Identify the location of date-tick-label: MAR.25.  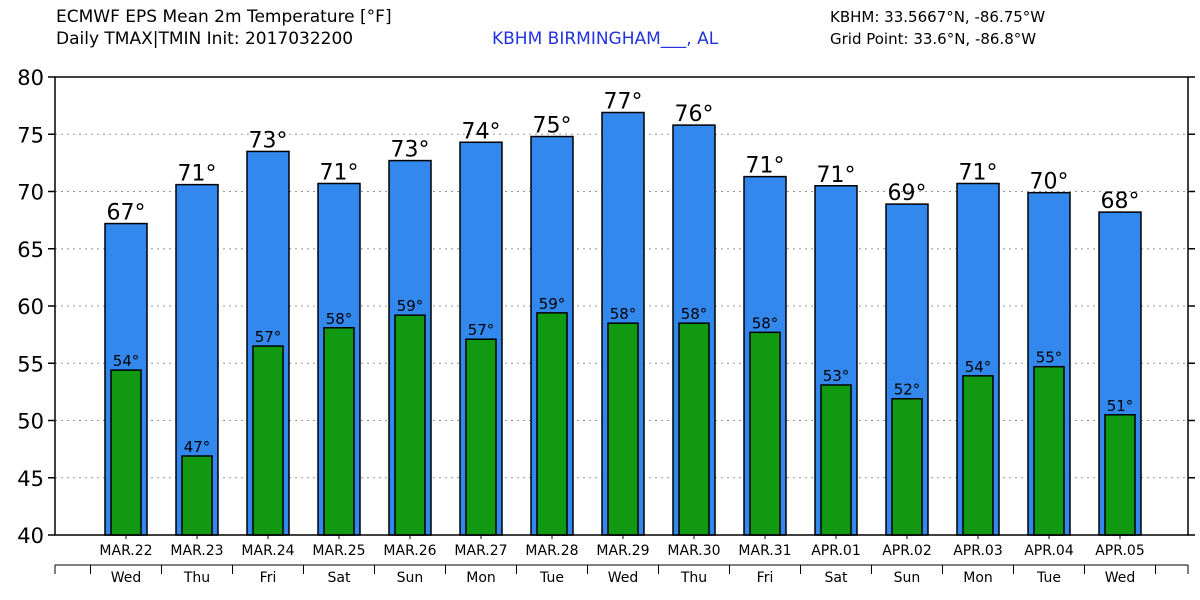
(338, 551).